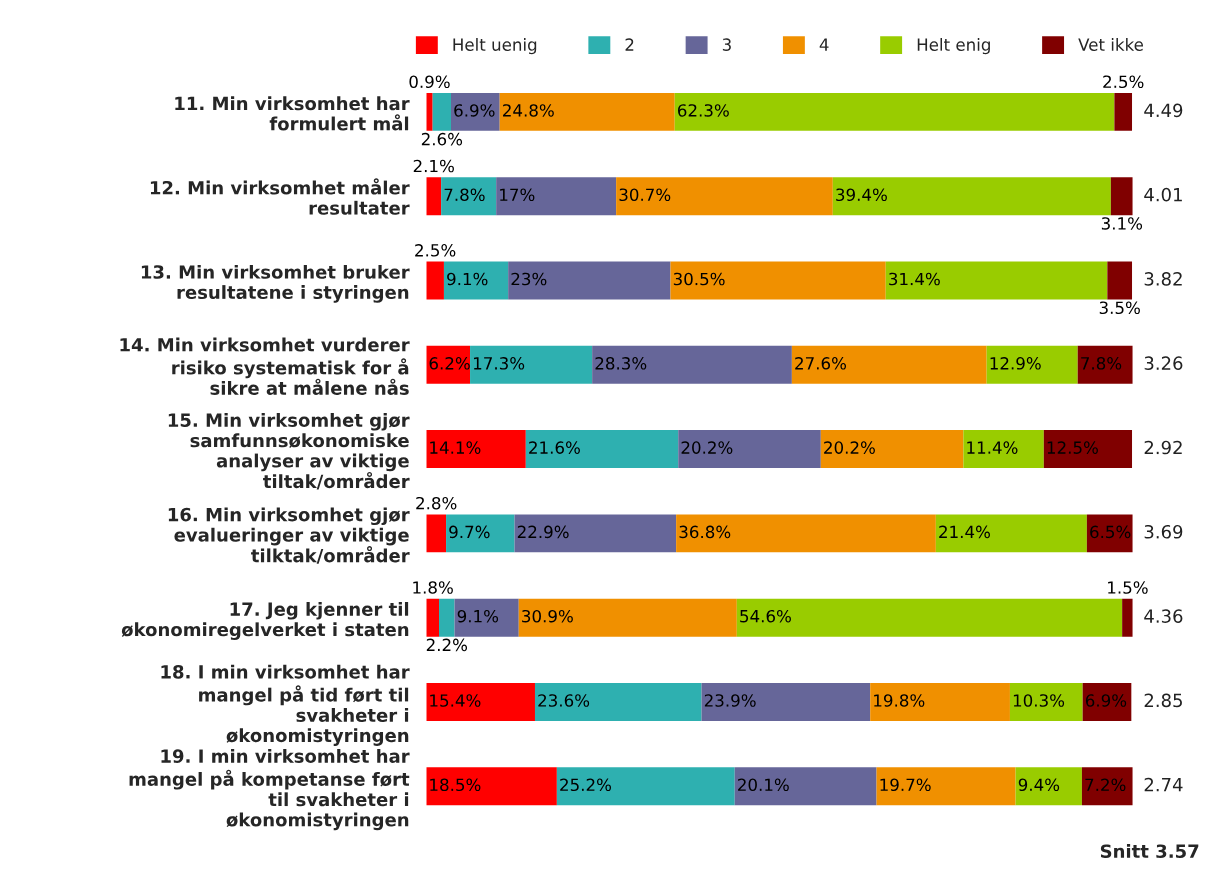 Image resolution: width=1218 pixels, height=872 pixels. I want to click on data-label: 19.8%, so click(899, 700).